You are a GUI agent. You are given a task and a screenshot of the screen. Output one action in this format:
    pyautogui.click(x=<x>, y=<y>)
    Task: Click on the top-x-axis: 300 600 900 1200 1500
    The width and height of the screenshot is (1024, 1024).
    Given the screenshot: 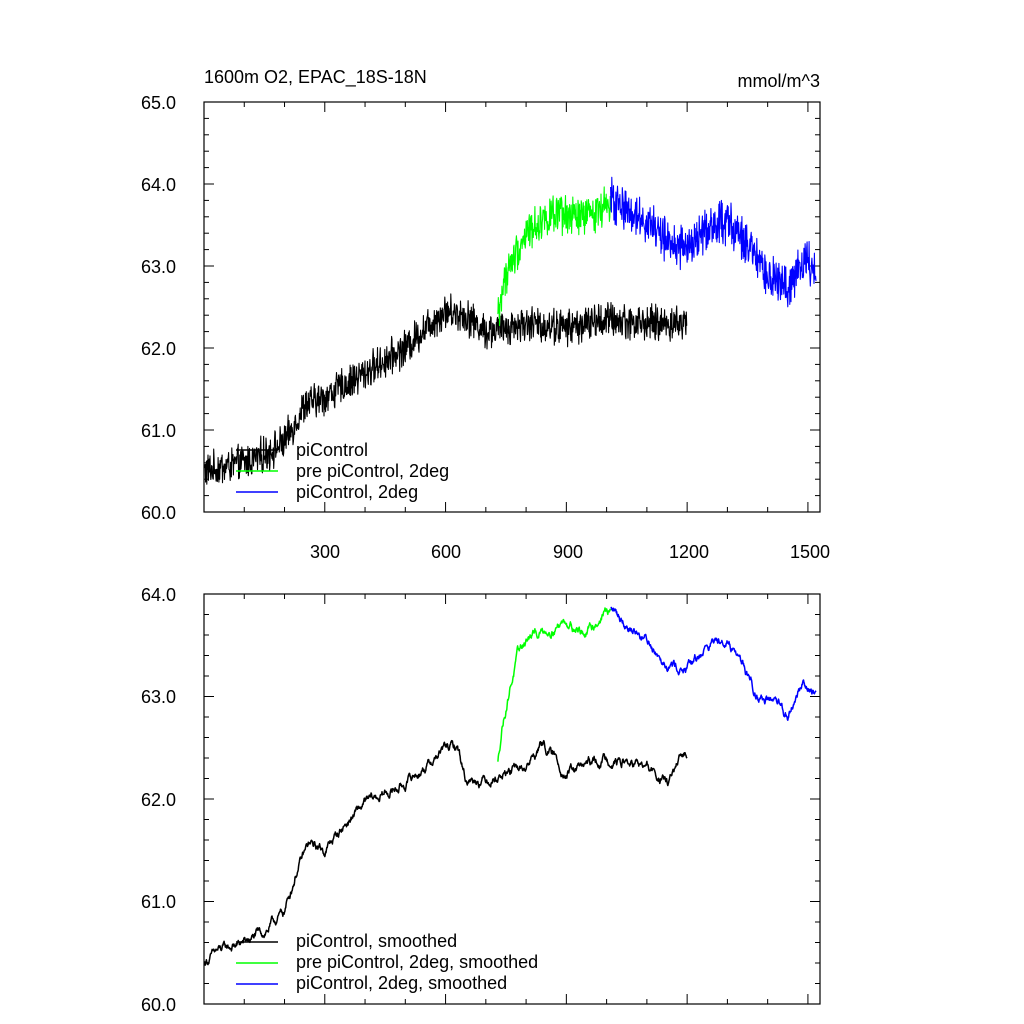 What is the action you would take?
    pyautogui.click(x=570, y=552)
    